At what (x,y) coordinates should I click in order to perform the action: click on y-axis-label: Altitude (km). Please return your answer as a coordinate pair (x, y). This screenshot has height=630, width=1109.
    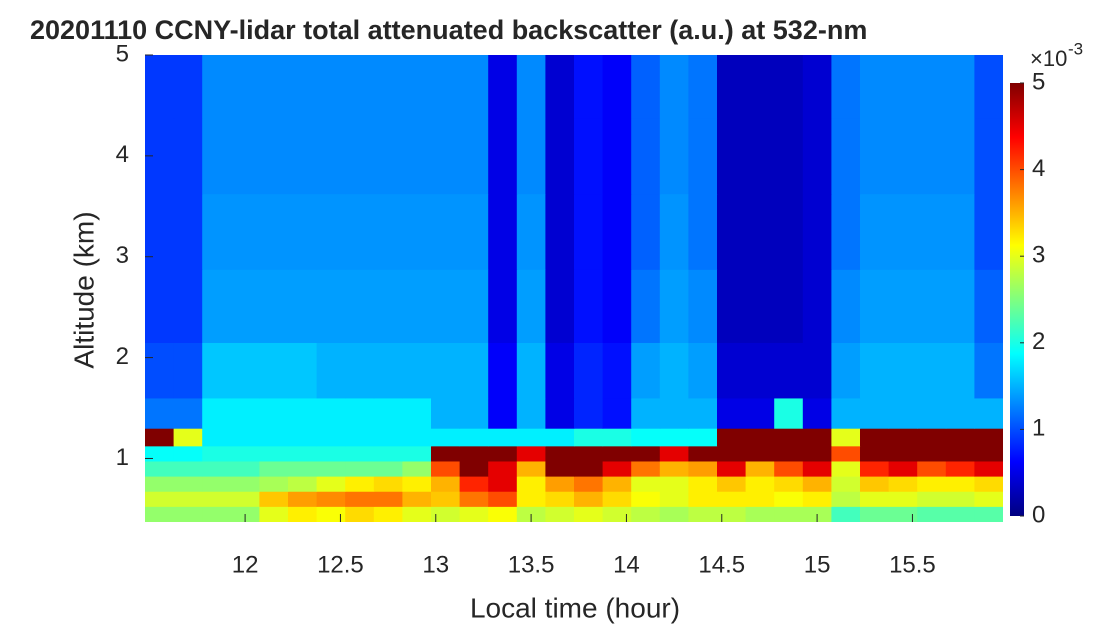
    Looking at the image, I should click on (83, 289).